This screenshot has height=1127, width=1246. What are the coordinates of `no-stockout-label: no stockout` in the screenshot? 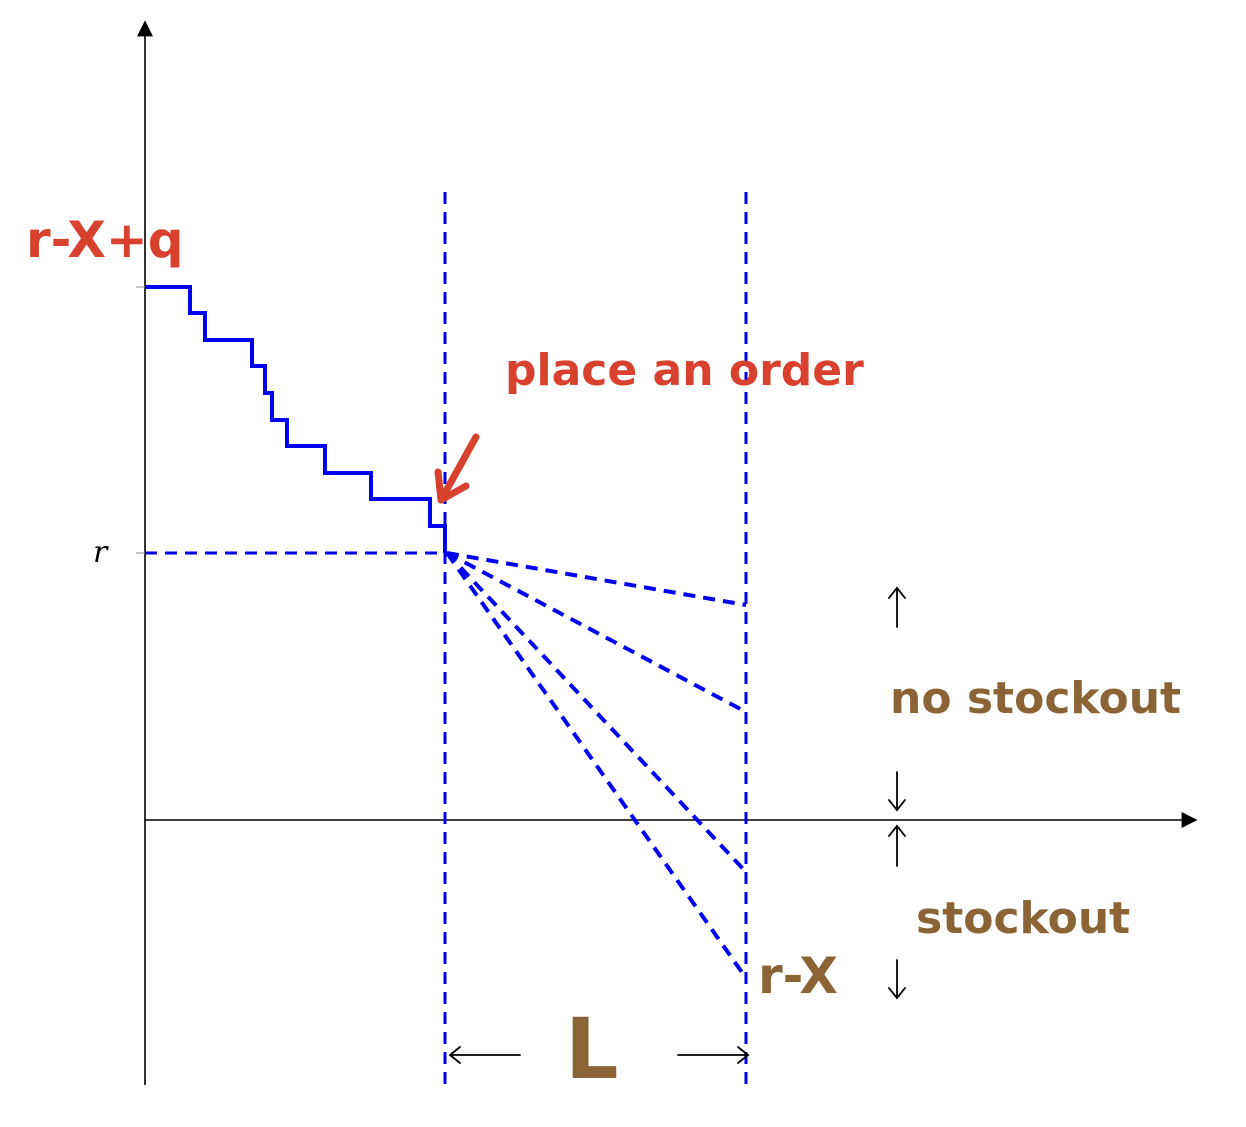 It's located at (1035, 698).